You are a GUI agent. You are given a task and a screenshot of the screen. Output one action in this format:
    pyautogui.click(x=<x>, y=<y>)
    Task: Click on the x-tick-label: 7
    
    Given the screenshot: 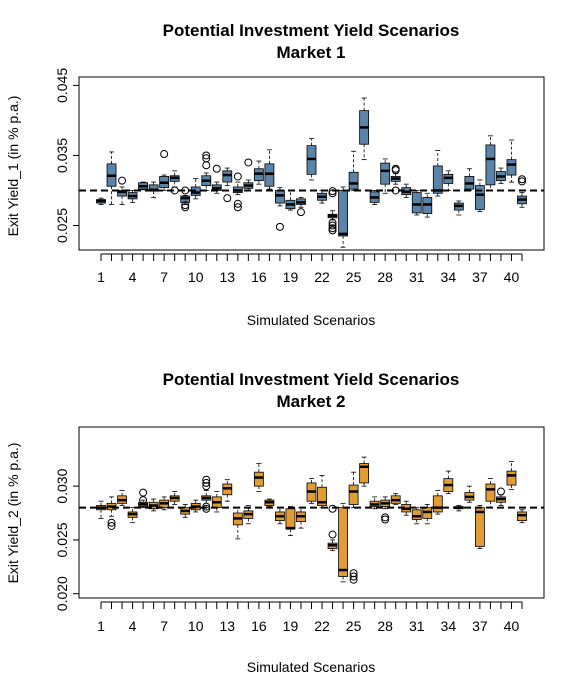 What is the action you would take?
    pyautogui.click(x=164, y=626)
    